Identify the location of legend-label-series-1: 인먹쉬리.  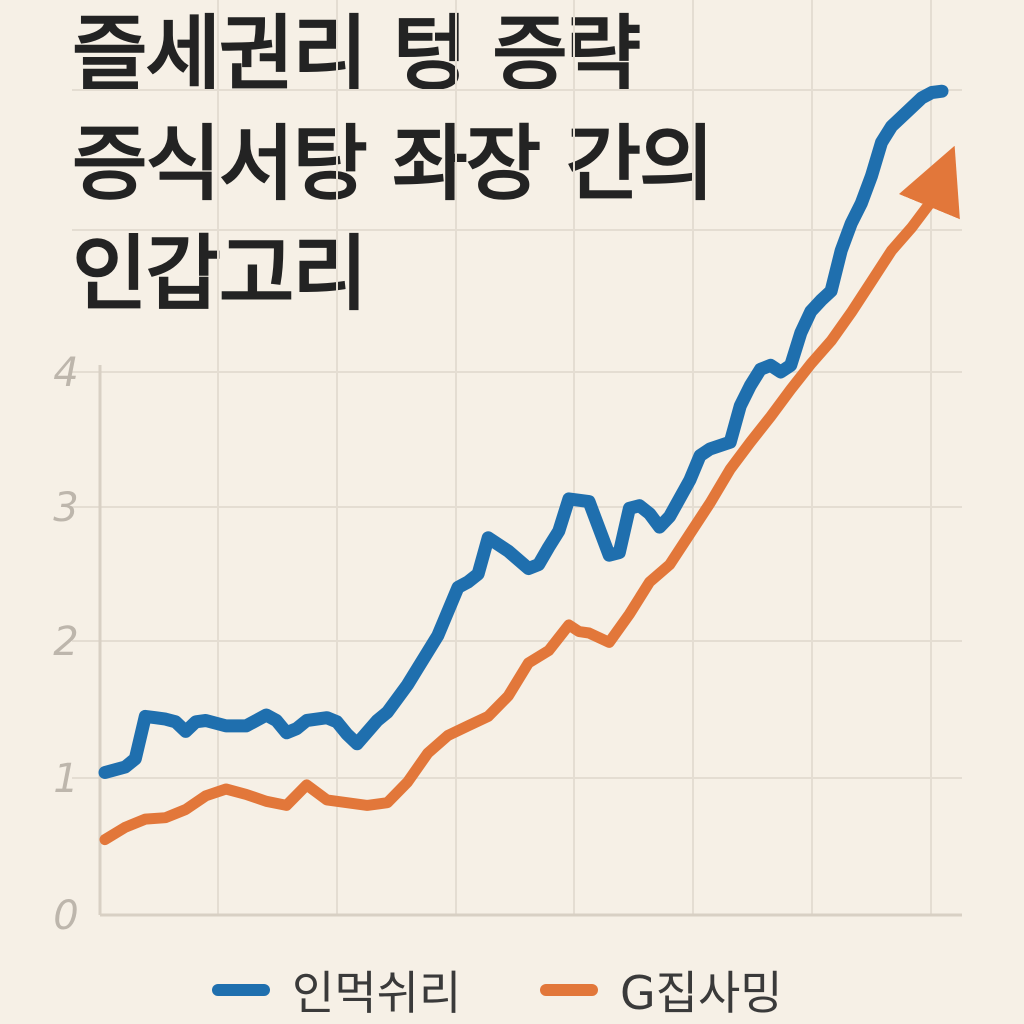
(377, 993).